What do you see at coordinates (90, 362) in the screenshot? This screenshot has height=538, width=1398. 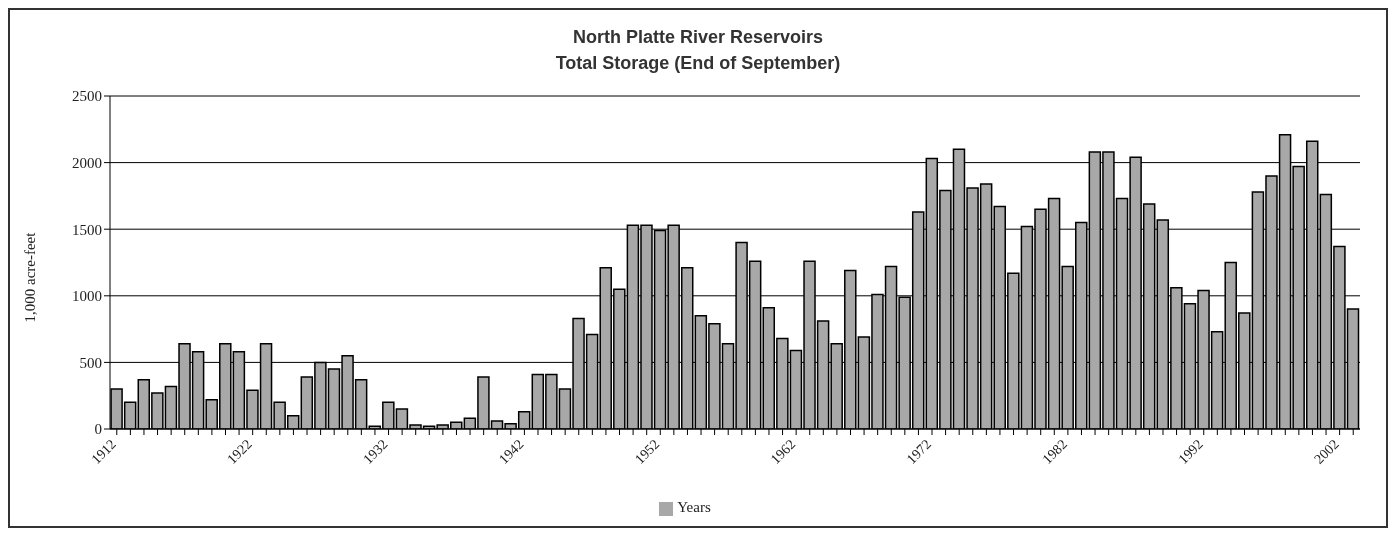 I see `y-tick-label: 500` at bounding box center [90, 362].